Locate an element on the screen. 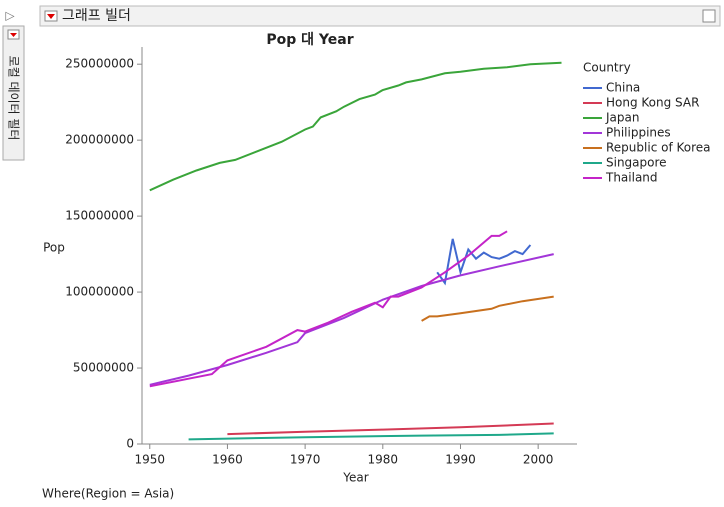 This screenshot has height=507, width=724. side-tab is located at coordinates (13, 93).